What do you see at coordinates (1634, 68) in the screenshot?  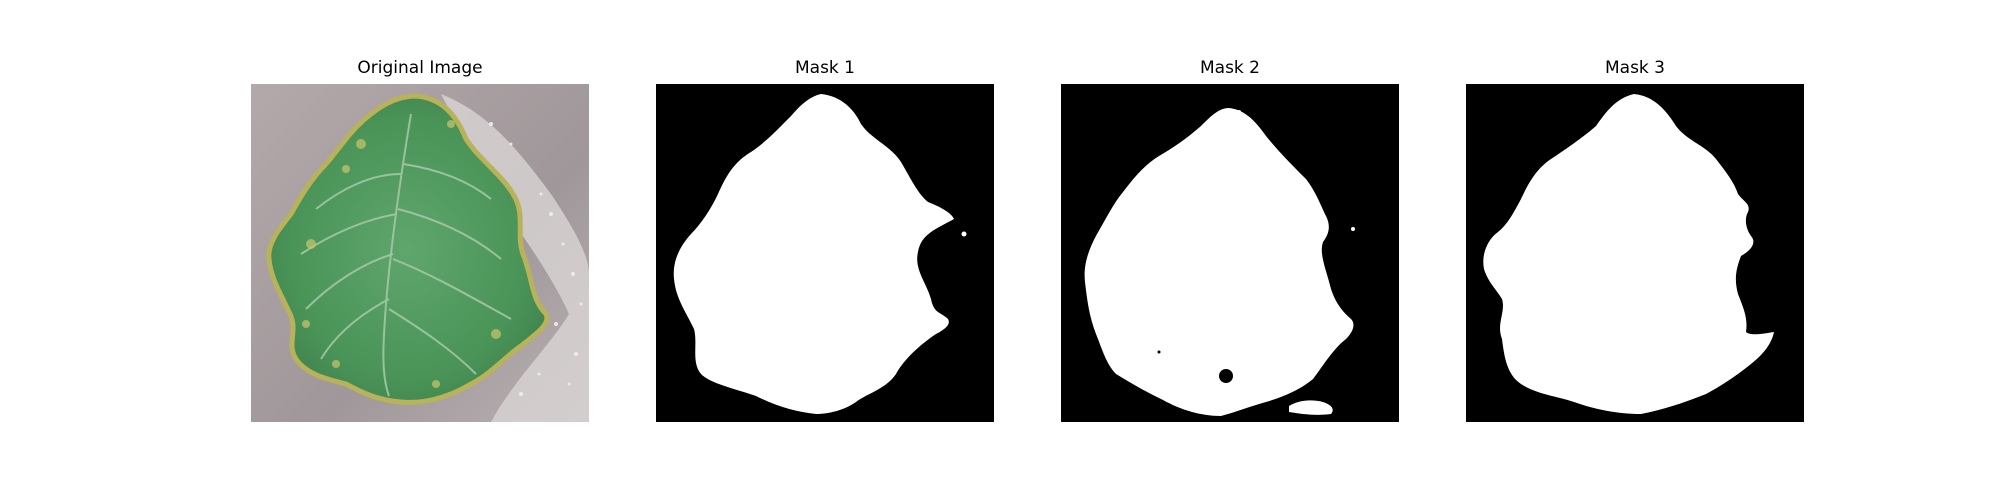 I see `mask-3-title: Mask 3` at bounding box center [1634, 68].